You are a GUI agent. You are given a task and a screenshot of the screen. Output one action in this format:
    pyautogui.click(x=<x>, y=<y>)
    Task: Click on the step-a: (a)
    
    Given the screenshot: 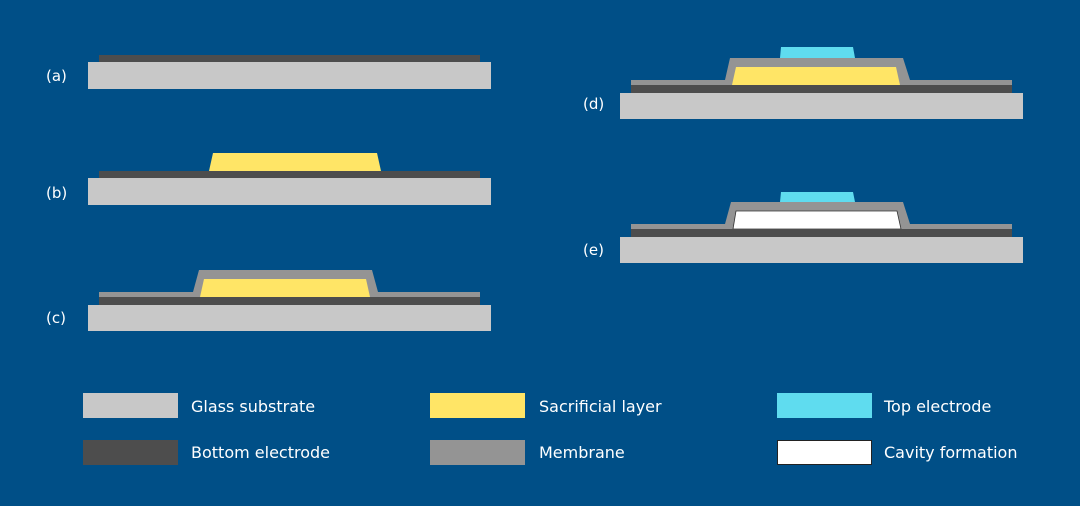 What is the action you would take?
    pyautogui.click(x=268, y=72)
    